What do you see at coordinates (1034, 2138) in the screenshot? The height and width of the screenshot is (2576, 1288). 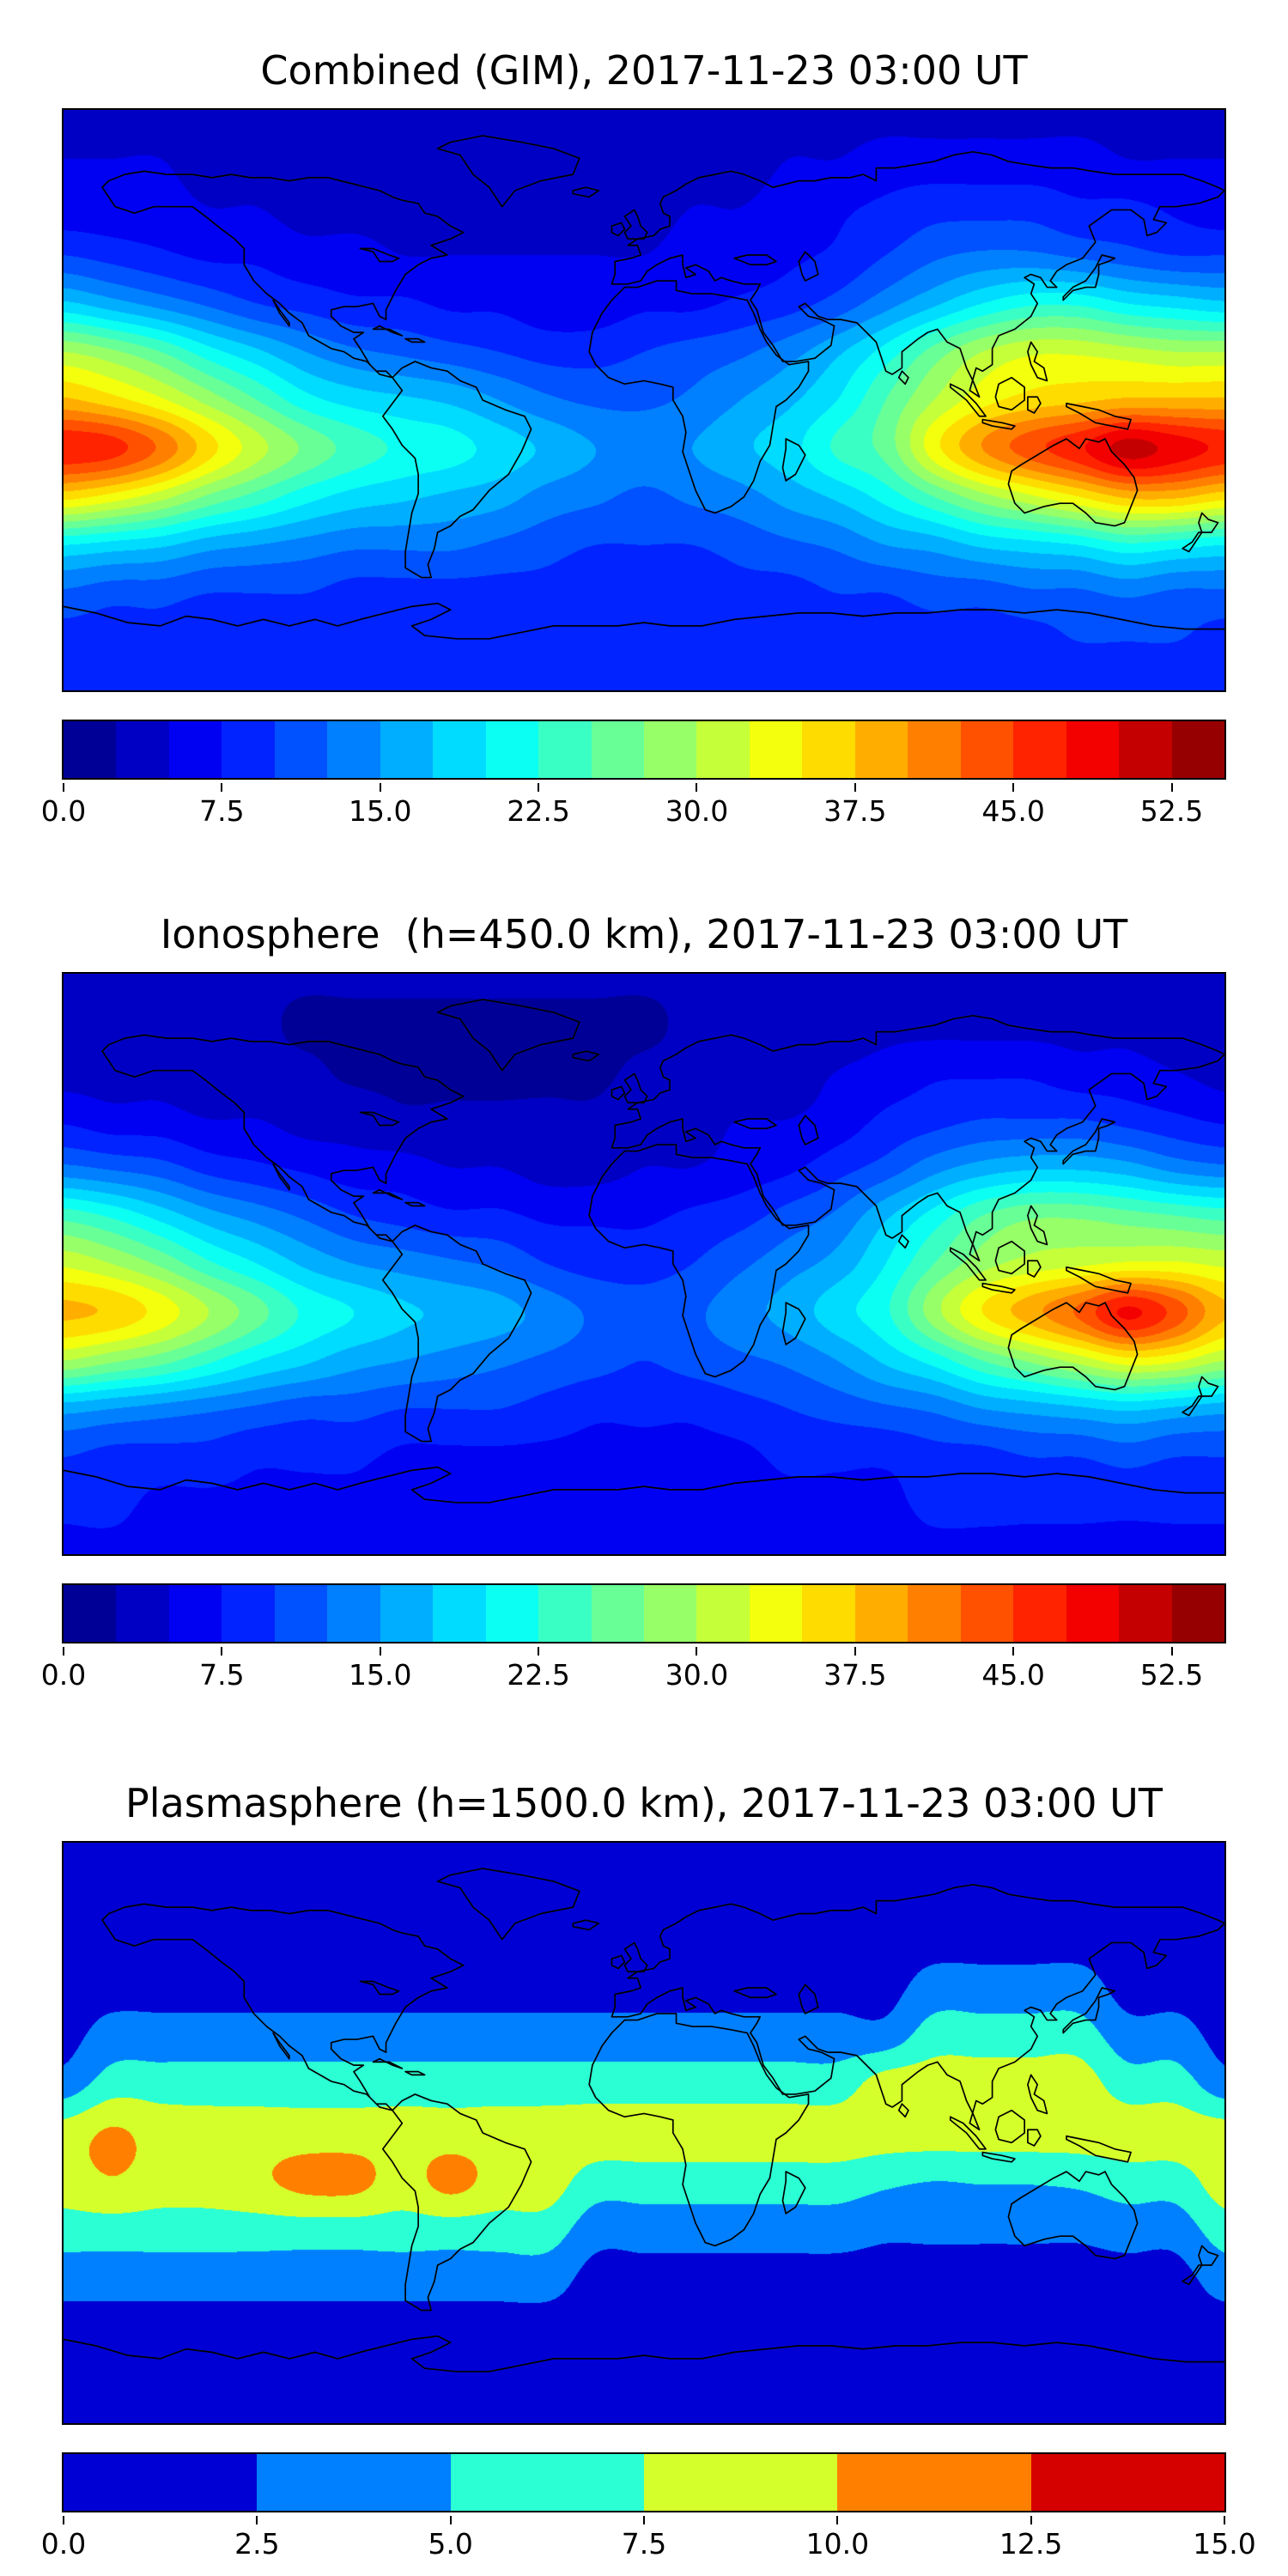 I see `coastline-sulawesi` at bounding box center [1034, 2138].